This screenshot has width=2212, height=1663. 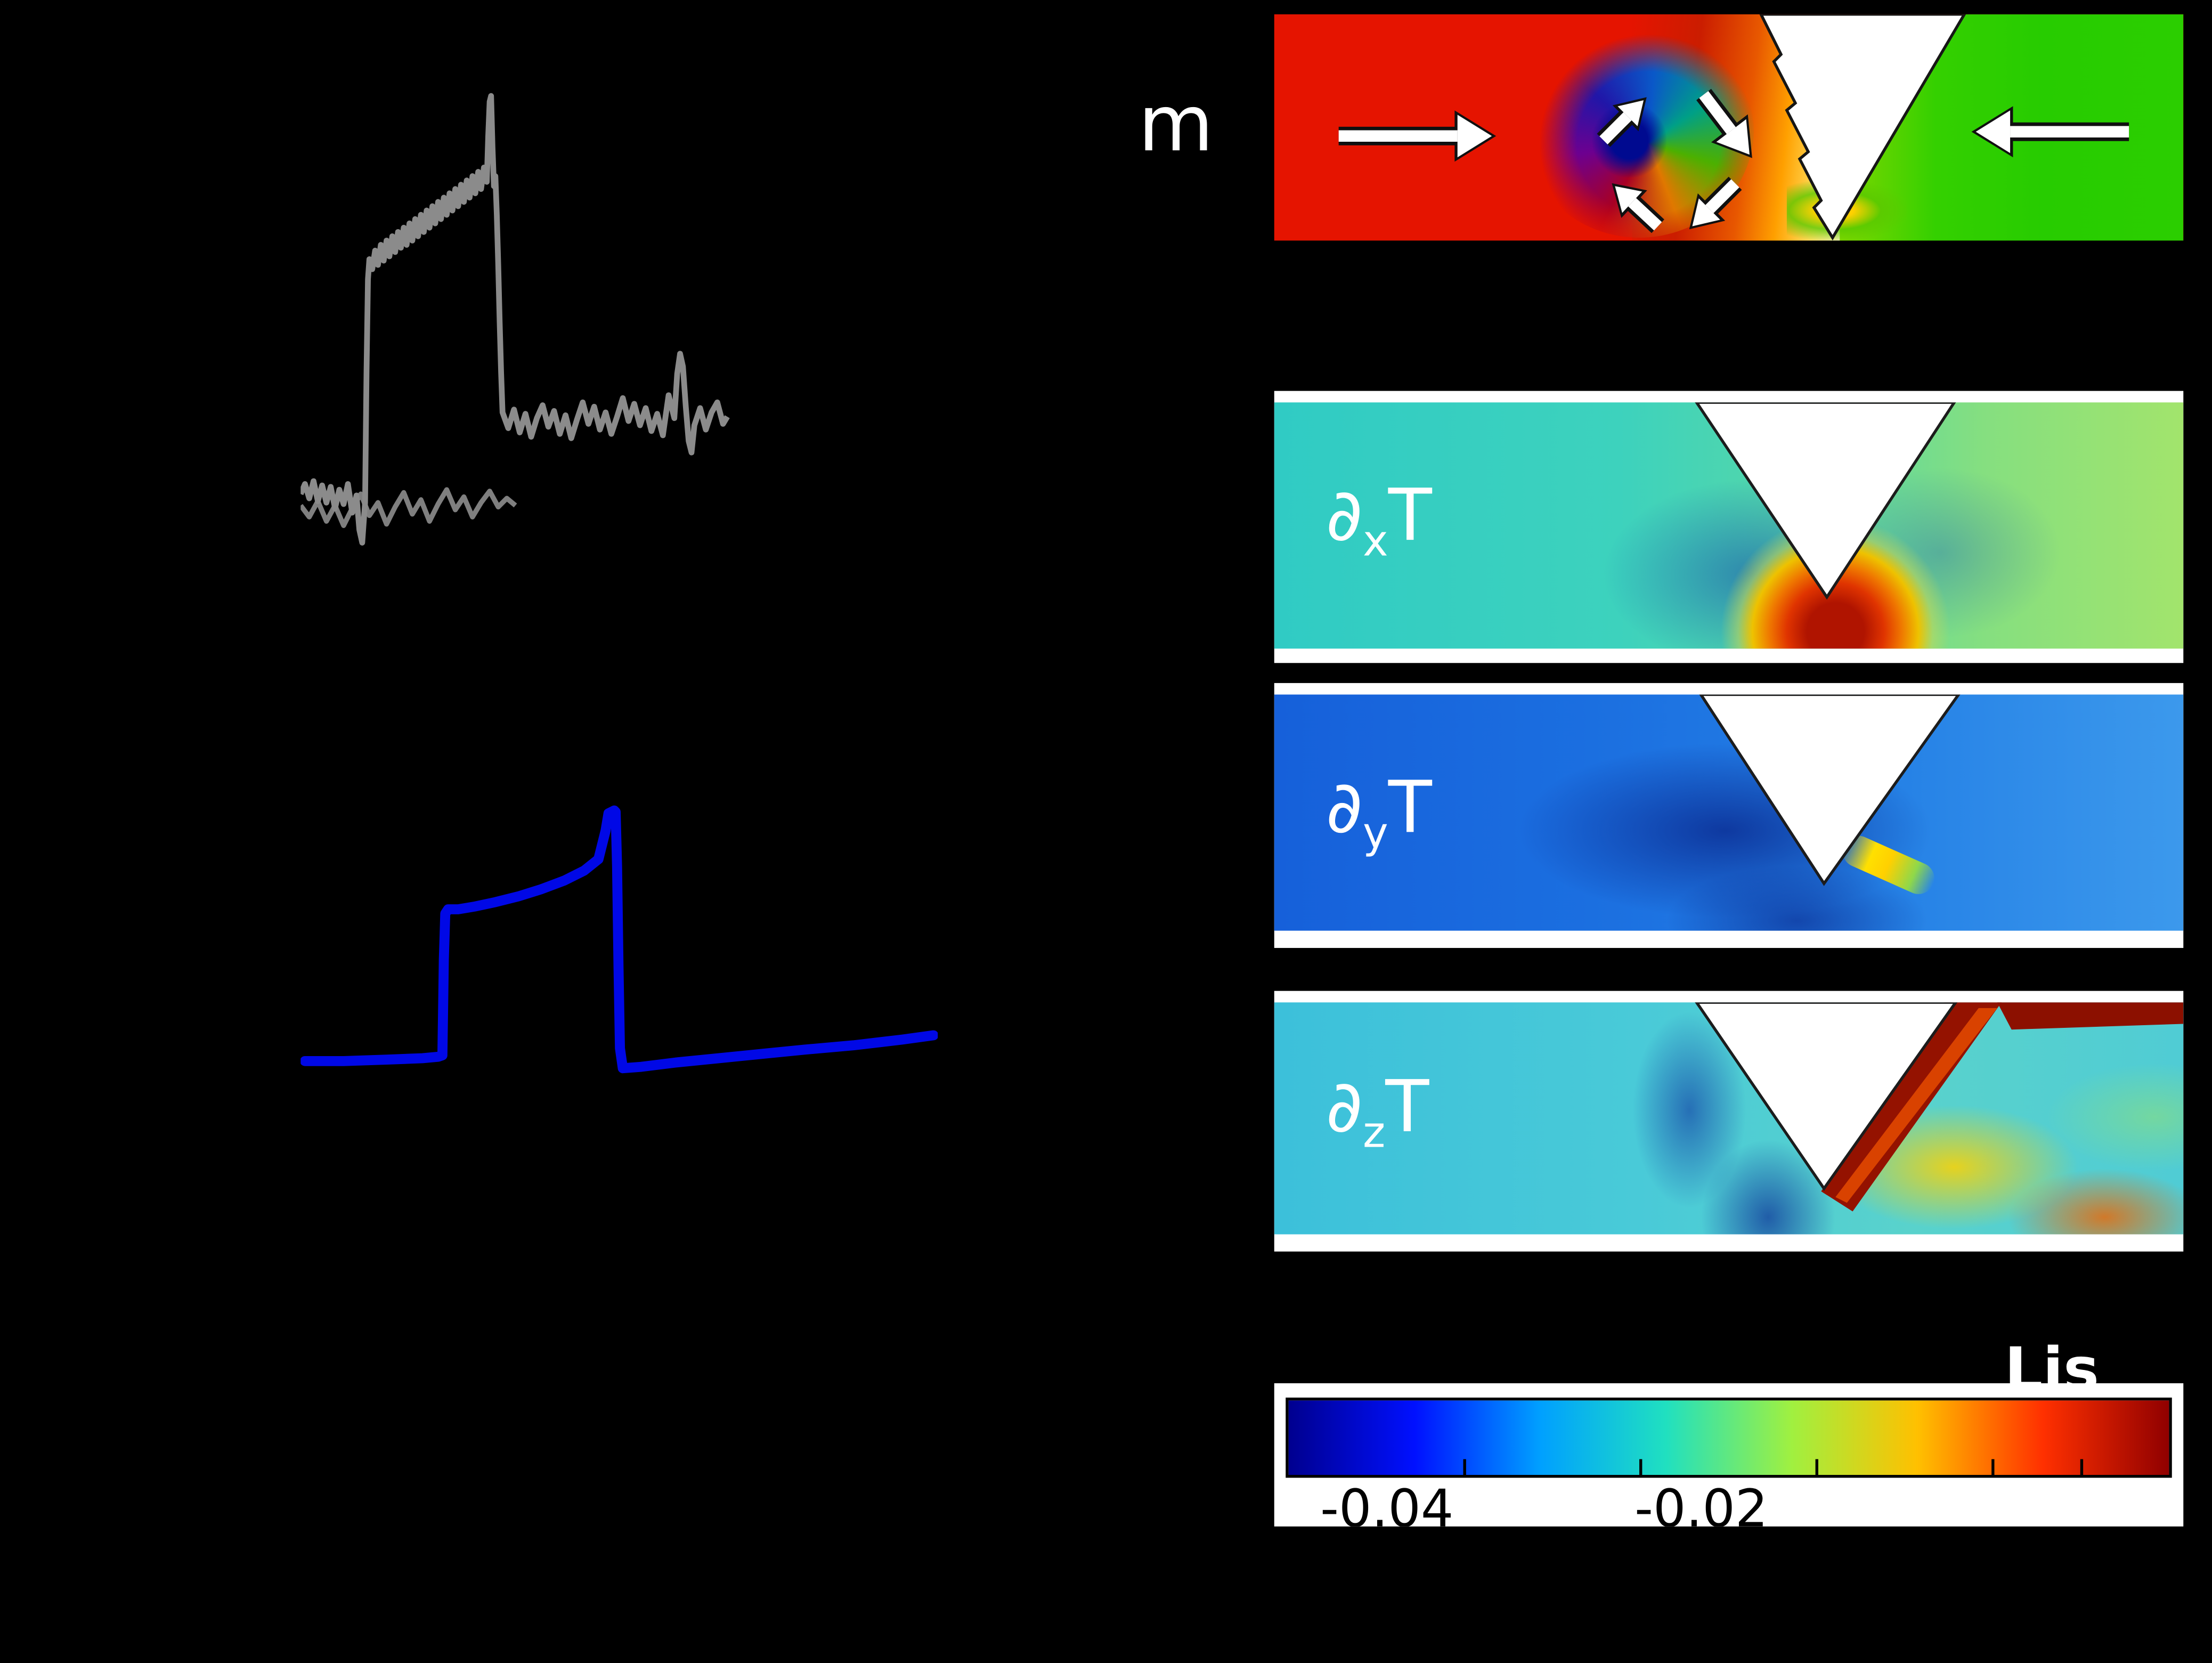 What do you see at coordinates (1387, 1504) in the screenshot?
I see `colorbar-tick-label: -0.04` at bounding box center [1387, 1504].